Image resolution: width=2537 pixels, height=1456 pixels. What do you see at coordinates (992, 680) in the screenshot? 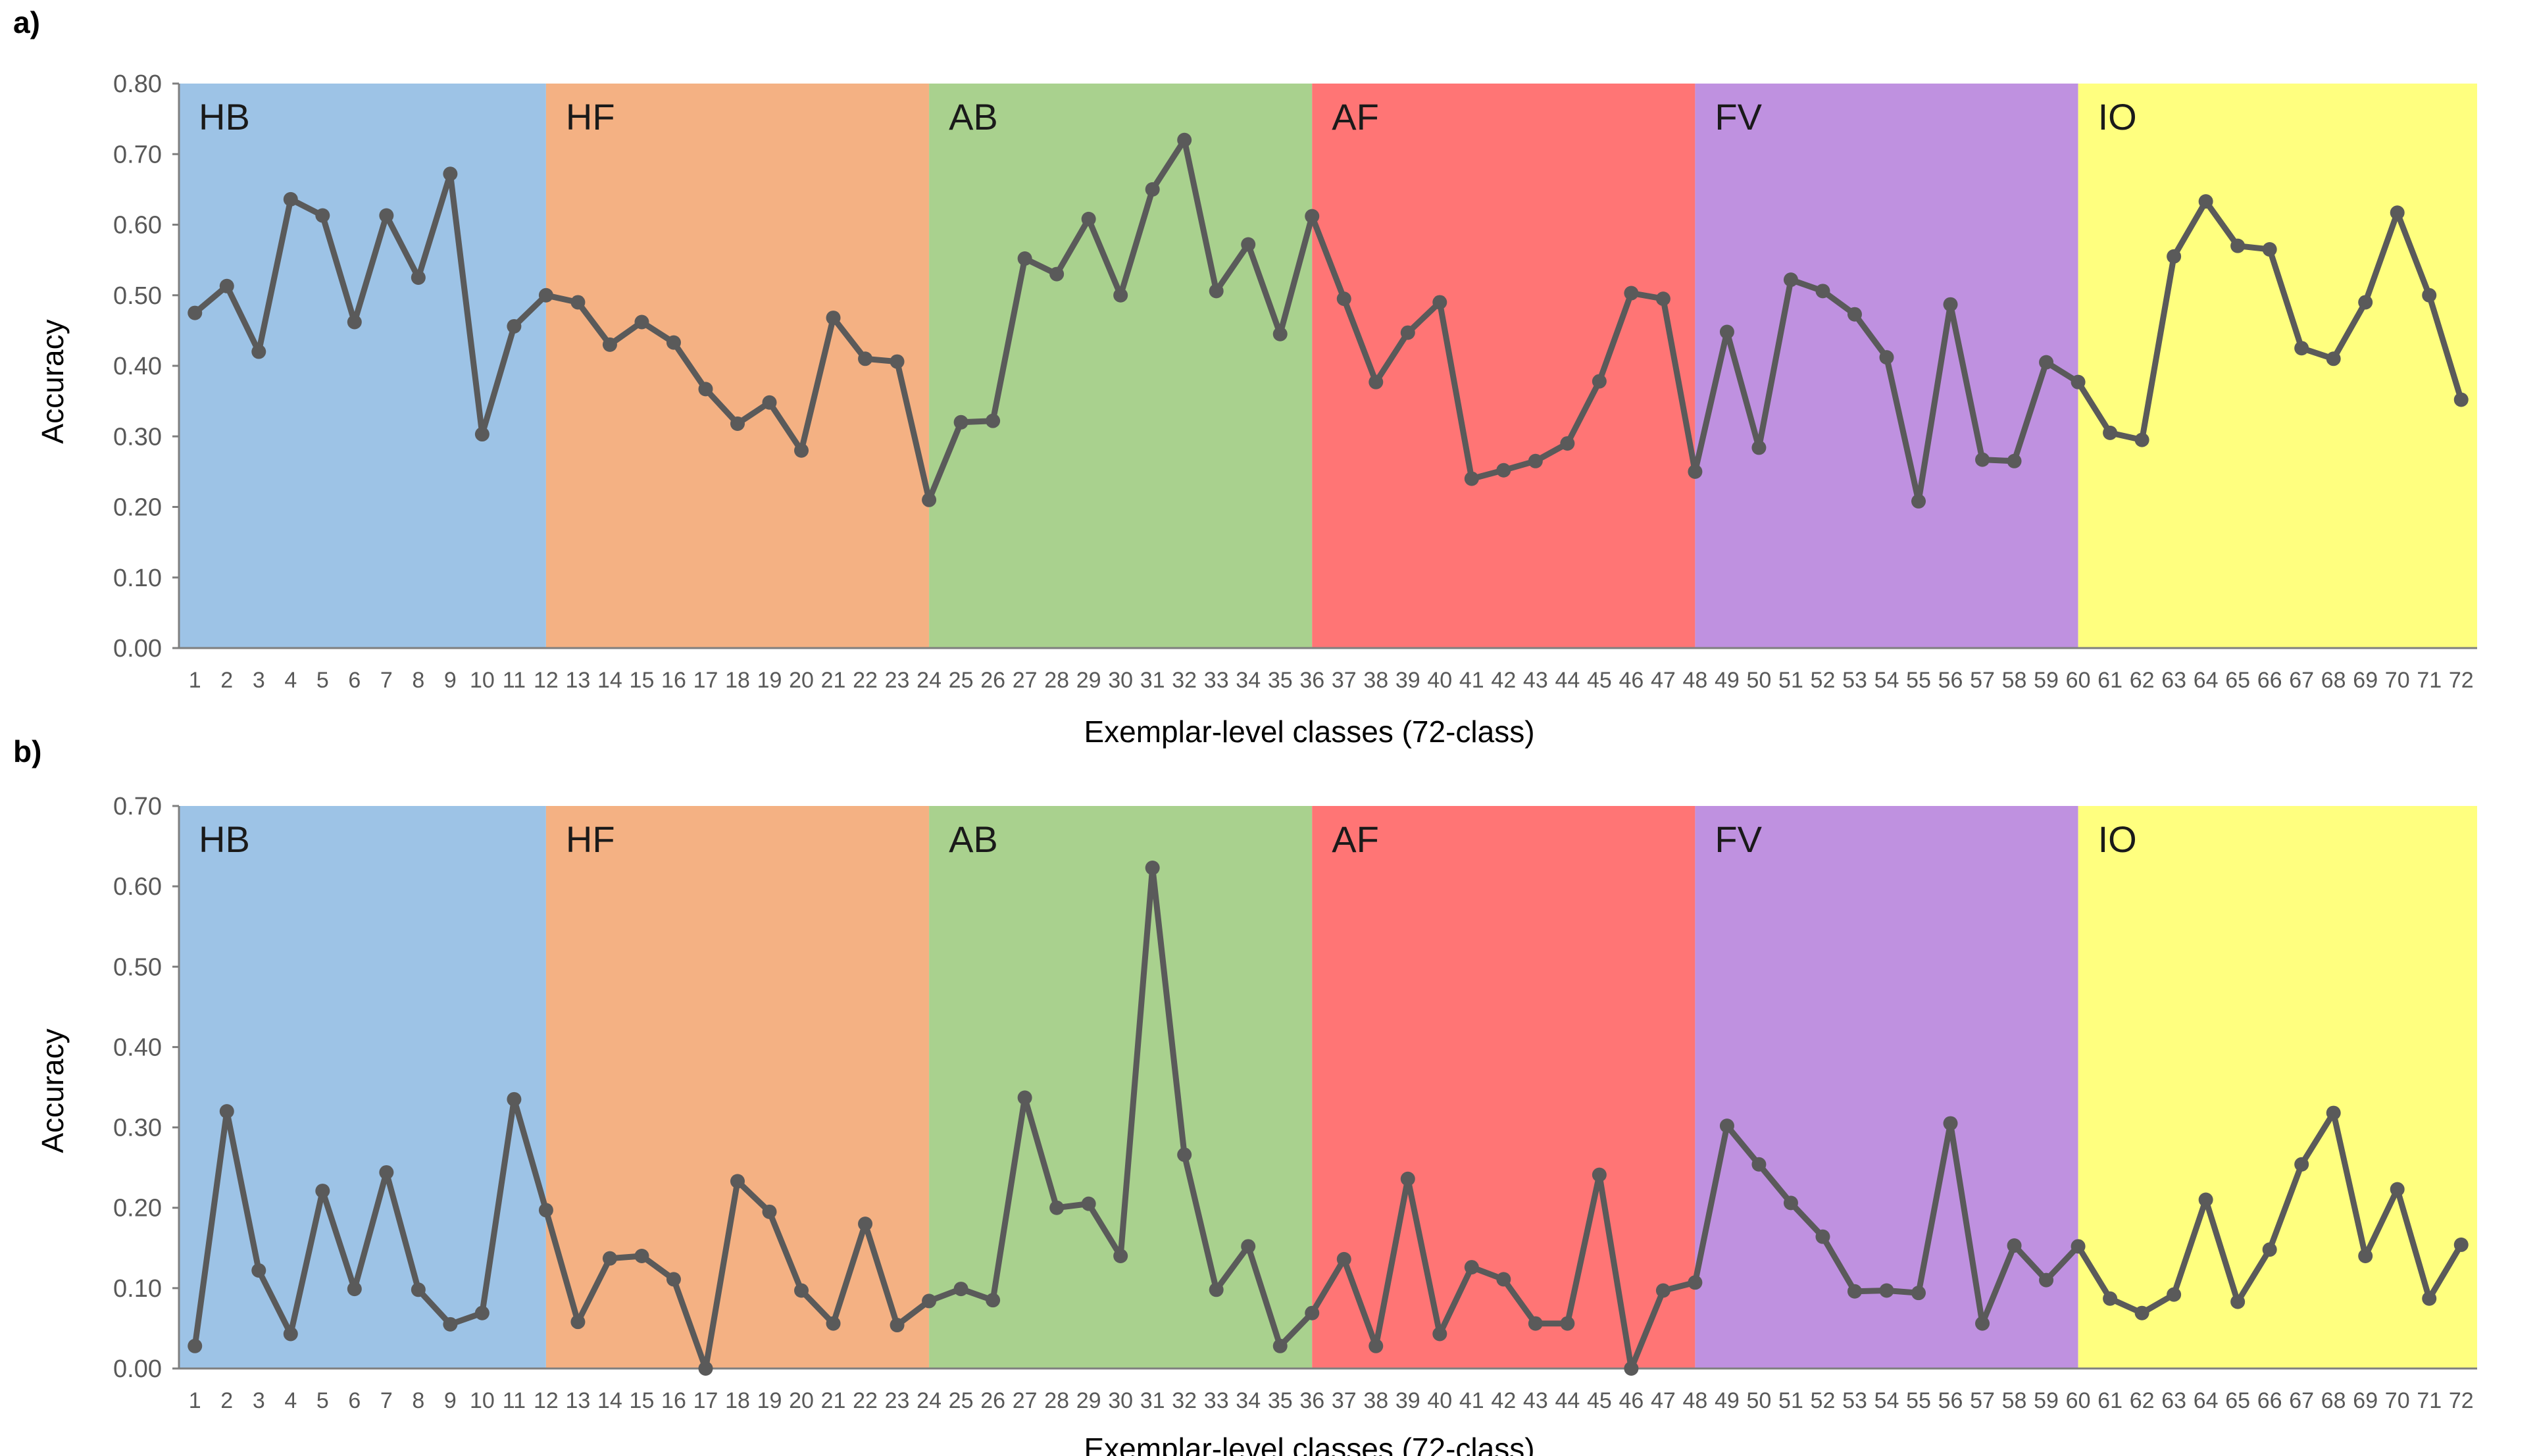
I see `x-tick-label: 26` at bounding box center [992, 680].